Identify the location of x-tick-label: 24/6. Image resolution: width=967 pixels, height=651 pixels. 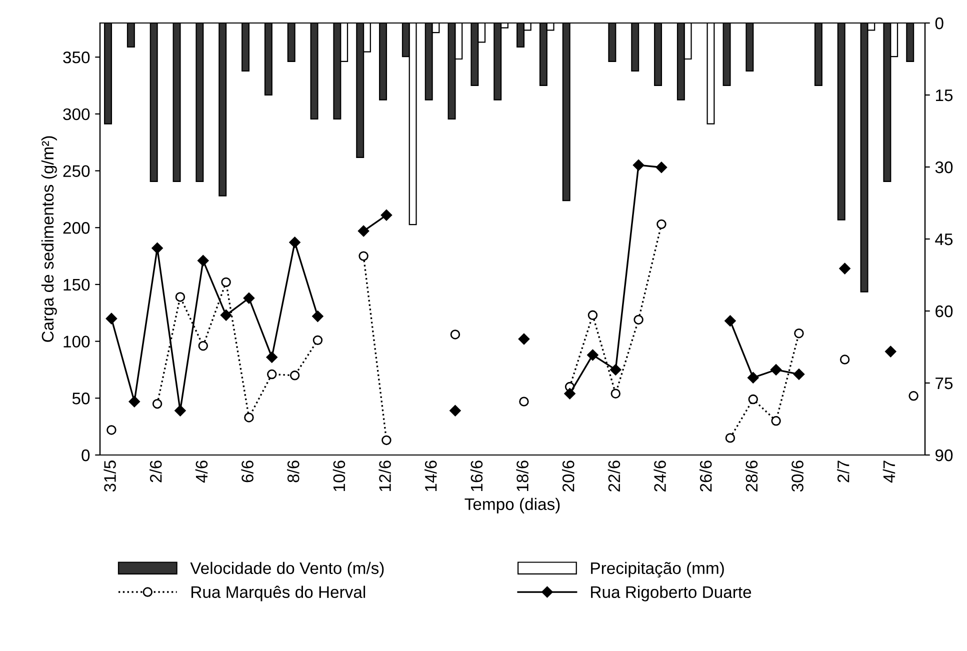
(660, 476).